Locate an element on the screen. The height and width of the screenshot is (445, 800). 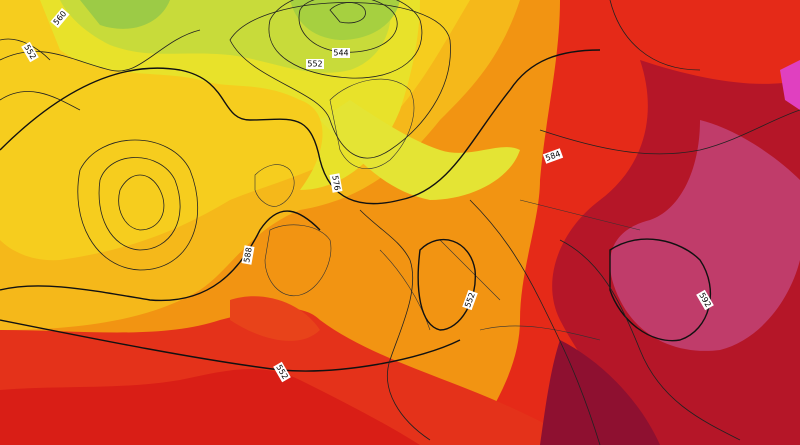
label-text: 552 is located at coordinates (314, 64).